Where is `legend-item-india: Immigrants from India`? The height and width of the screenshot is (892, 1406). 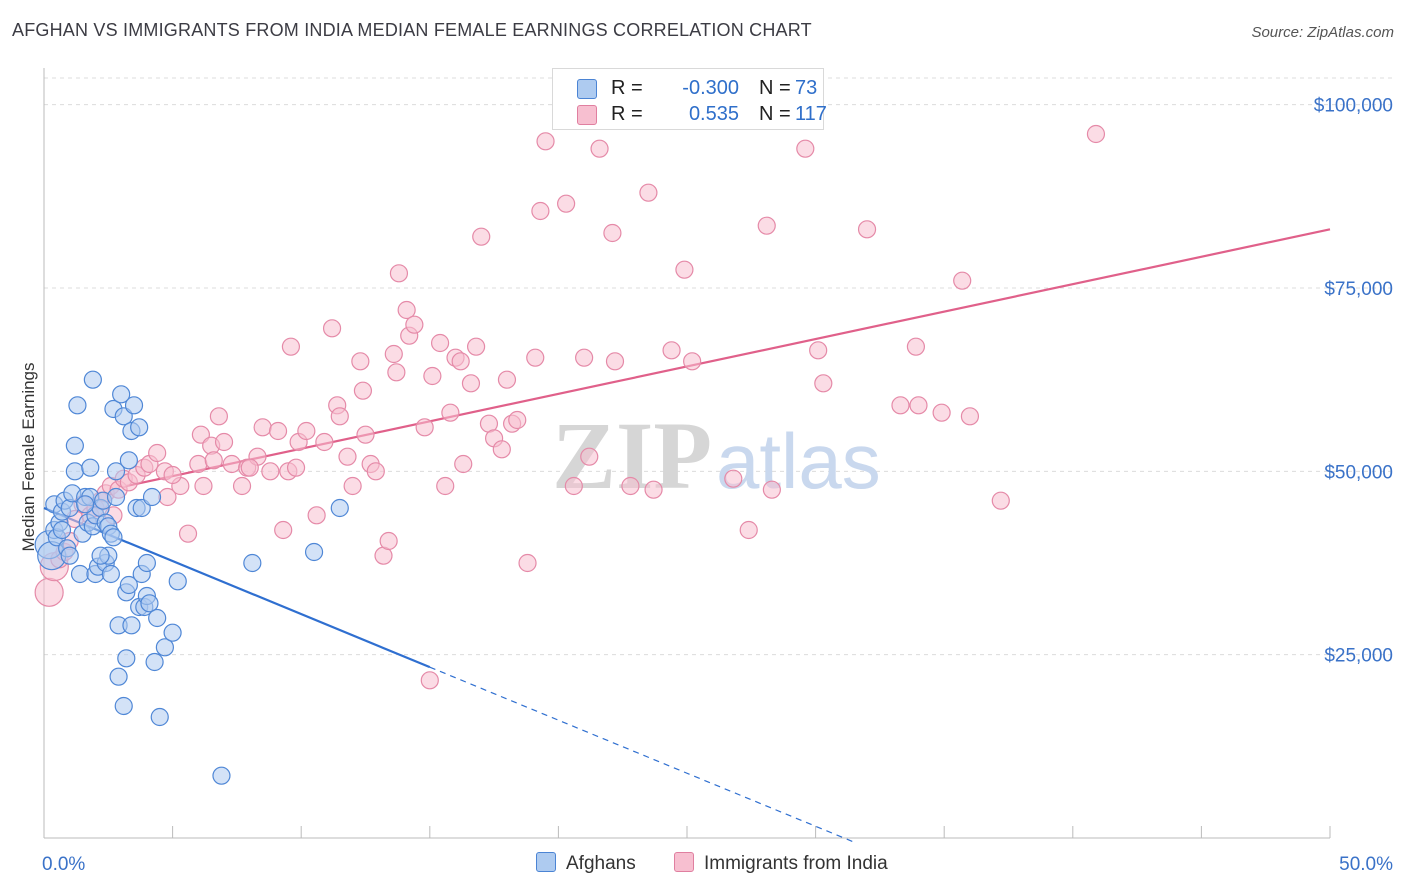
legend-item-india: Immigrants from India is located at coordinates (781, 863).